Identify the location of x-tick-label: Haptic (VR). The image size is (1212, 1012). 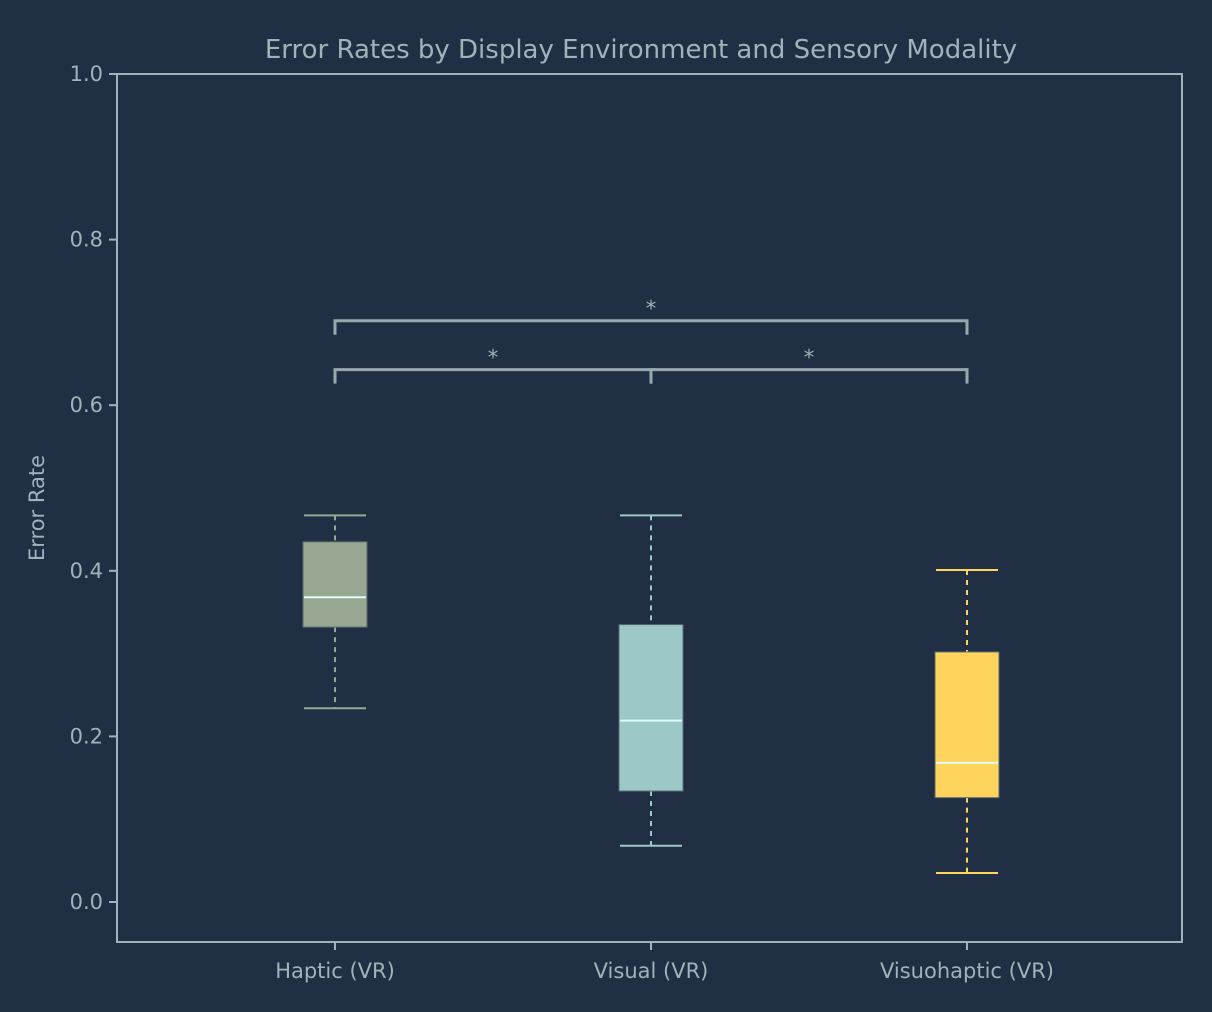
(335, 971).